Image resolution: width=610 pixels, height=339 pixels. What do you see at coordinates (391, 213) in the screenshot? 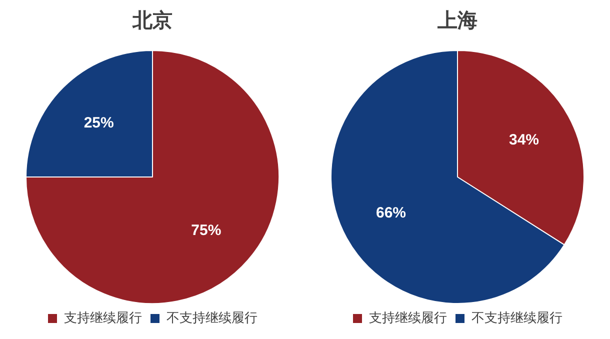
I see `data-label: 66%` at bounding box center [391, 213].